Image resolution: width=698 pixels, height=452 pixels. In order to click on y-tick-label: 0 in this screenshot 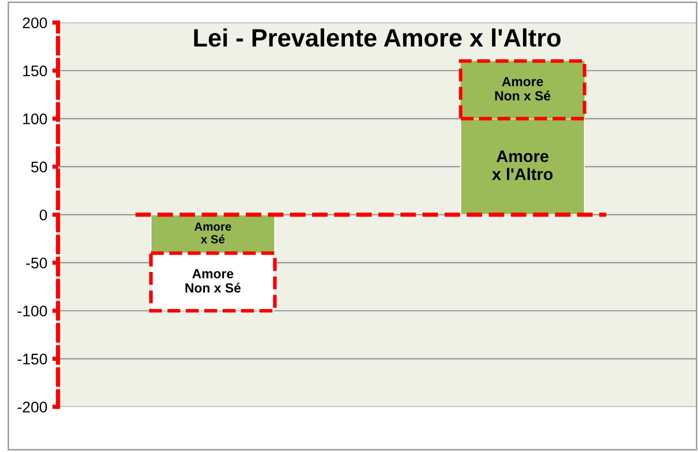, I will do `click(43, 215)`.